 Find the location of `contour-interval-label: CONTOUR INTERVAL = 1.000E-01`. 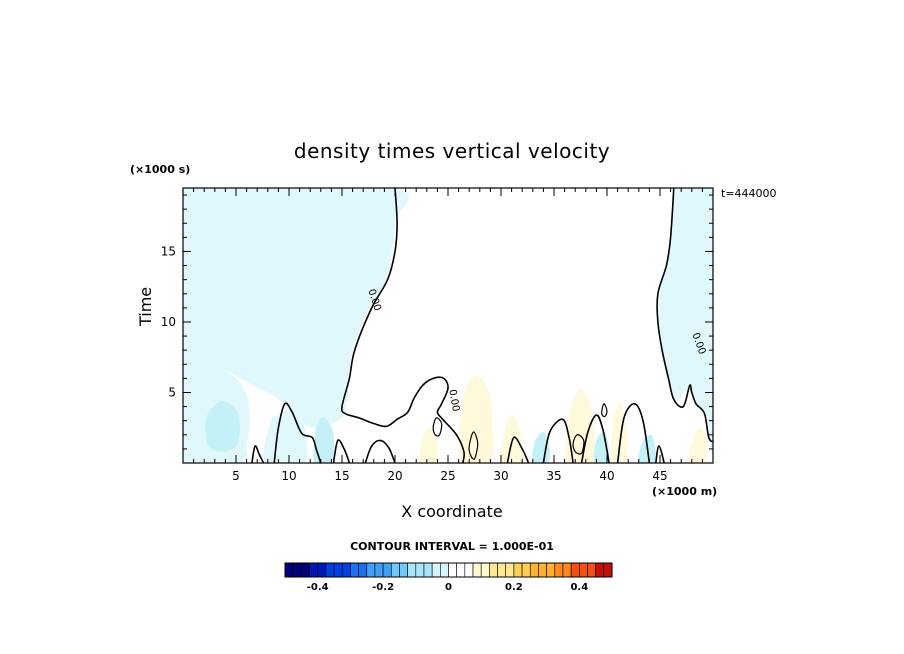

contour-interval-label: CONTOUR INTERVAL = 1.000E-01 is located at coordinates (452, 546).